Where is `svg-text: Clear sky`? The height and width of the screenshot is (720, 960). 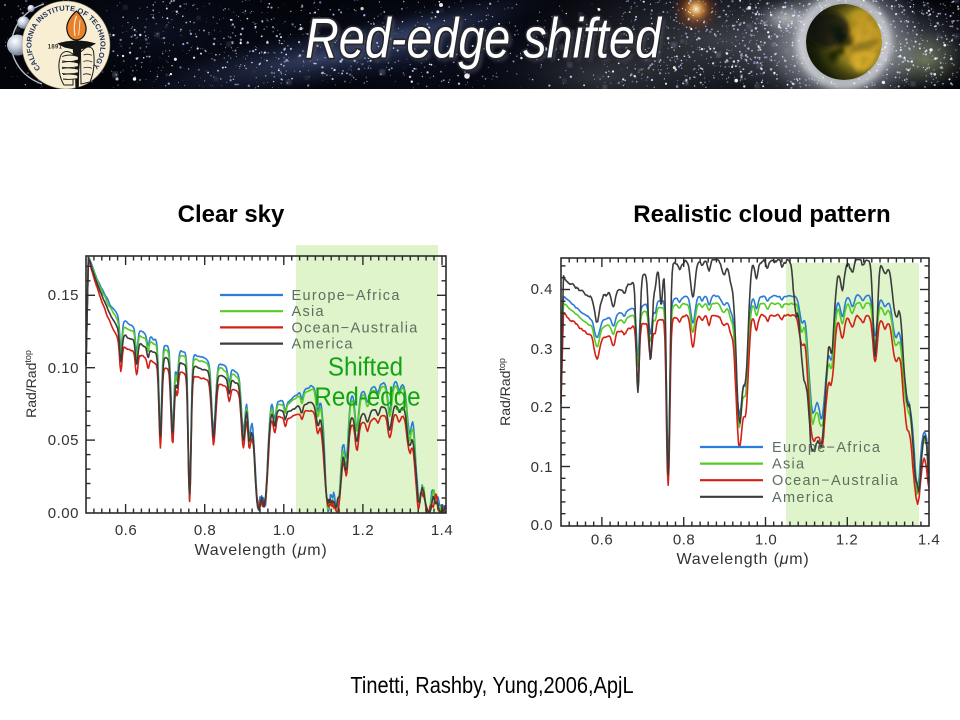
svg-text: Clear sky is located at coordinates (231, 214).